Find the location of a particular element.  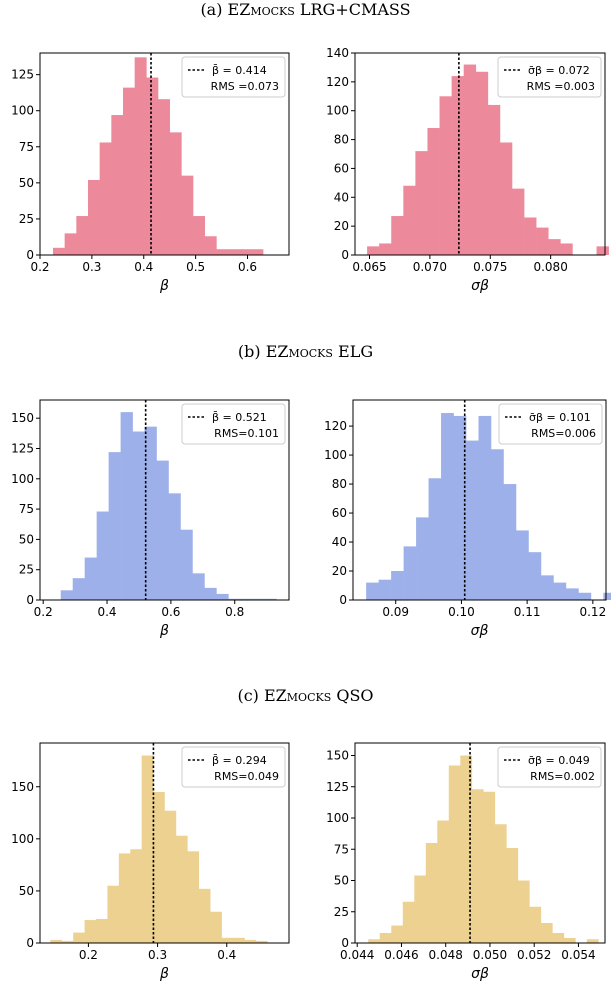

c5-legend-rms-label: RMS=0.002 is located at coordinates (562, 776).